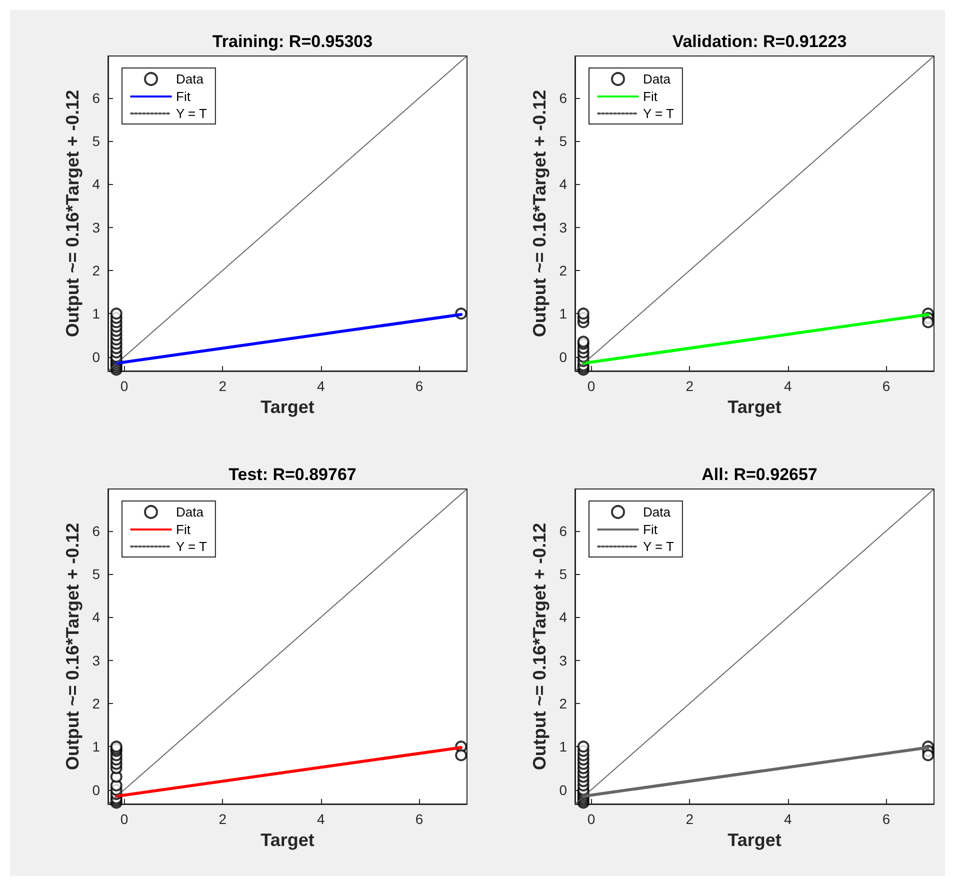 The width and height of the screenshot is (955, 886). What do you see at coordinates (292, 474) in the screenshot?
I see `chart-title: Test: R=0.89767` at bounding box center [292, 474].